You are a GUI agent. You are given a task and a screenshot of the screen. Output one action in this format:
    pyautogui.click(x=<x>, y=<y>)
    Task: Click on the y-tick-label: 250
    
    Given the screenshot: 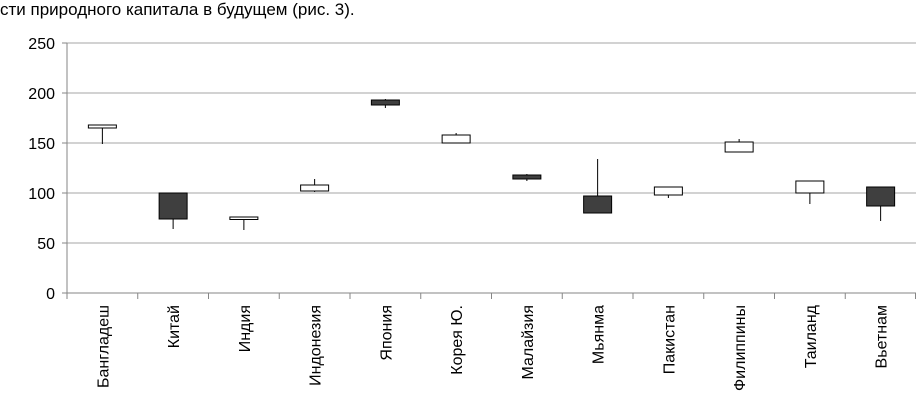 What is the action you would take?
    pyautogui.click(x=41, y=44)
    